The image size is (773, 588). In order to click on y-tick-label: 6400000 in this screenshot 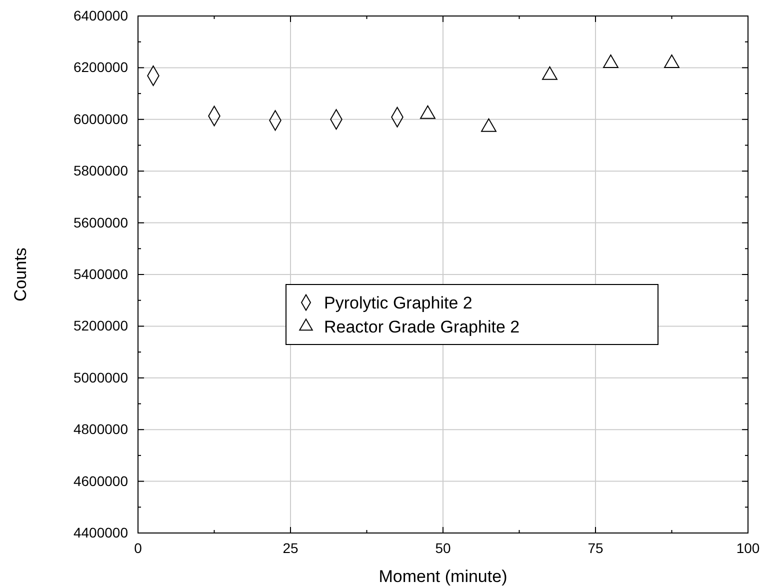, I will do `click(100, 15)`.